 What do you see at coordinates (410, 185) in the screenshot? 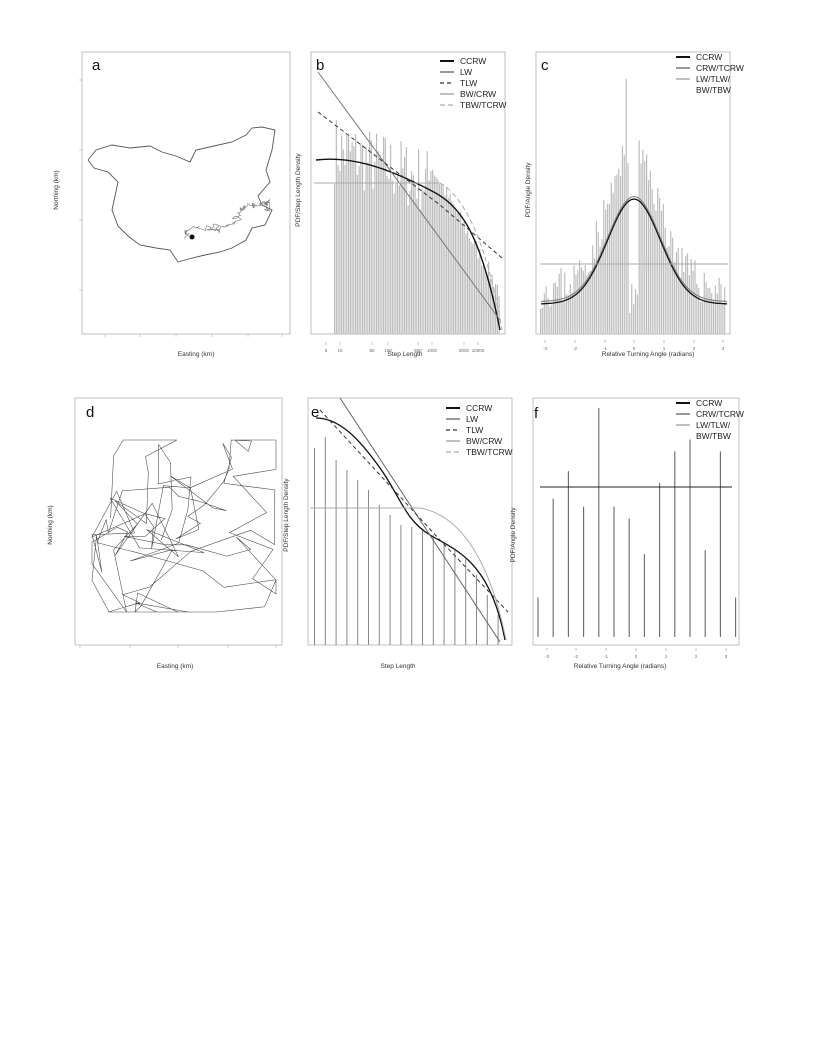
I see `tlw-line` at bounding box center [410, 185].